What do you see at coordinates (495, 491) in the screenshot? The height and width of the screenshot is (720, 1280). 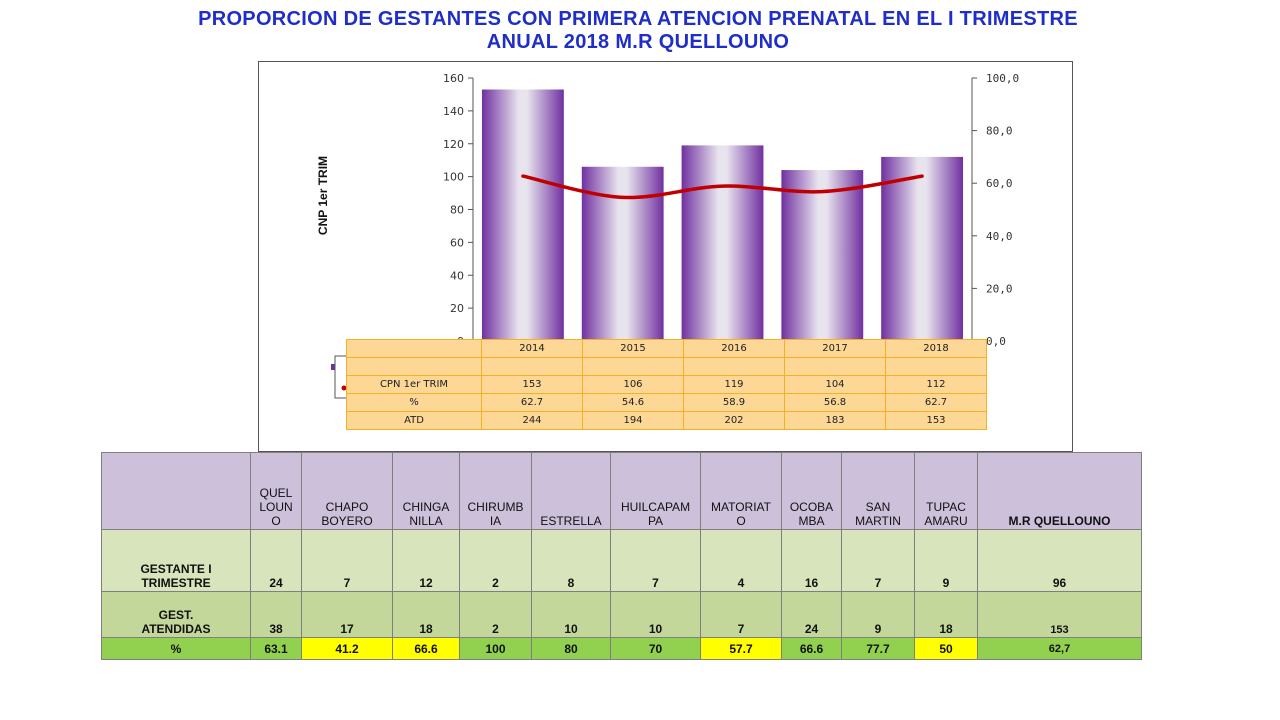 I see `table-column-header: CHIRUMB IA` at bounding box center [495, 491].